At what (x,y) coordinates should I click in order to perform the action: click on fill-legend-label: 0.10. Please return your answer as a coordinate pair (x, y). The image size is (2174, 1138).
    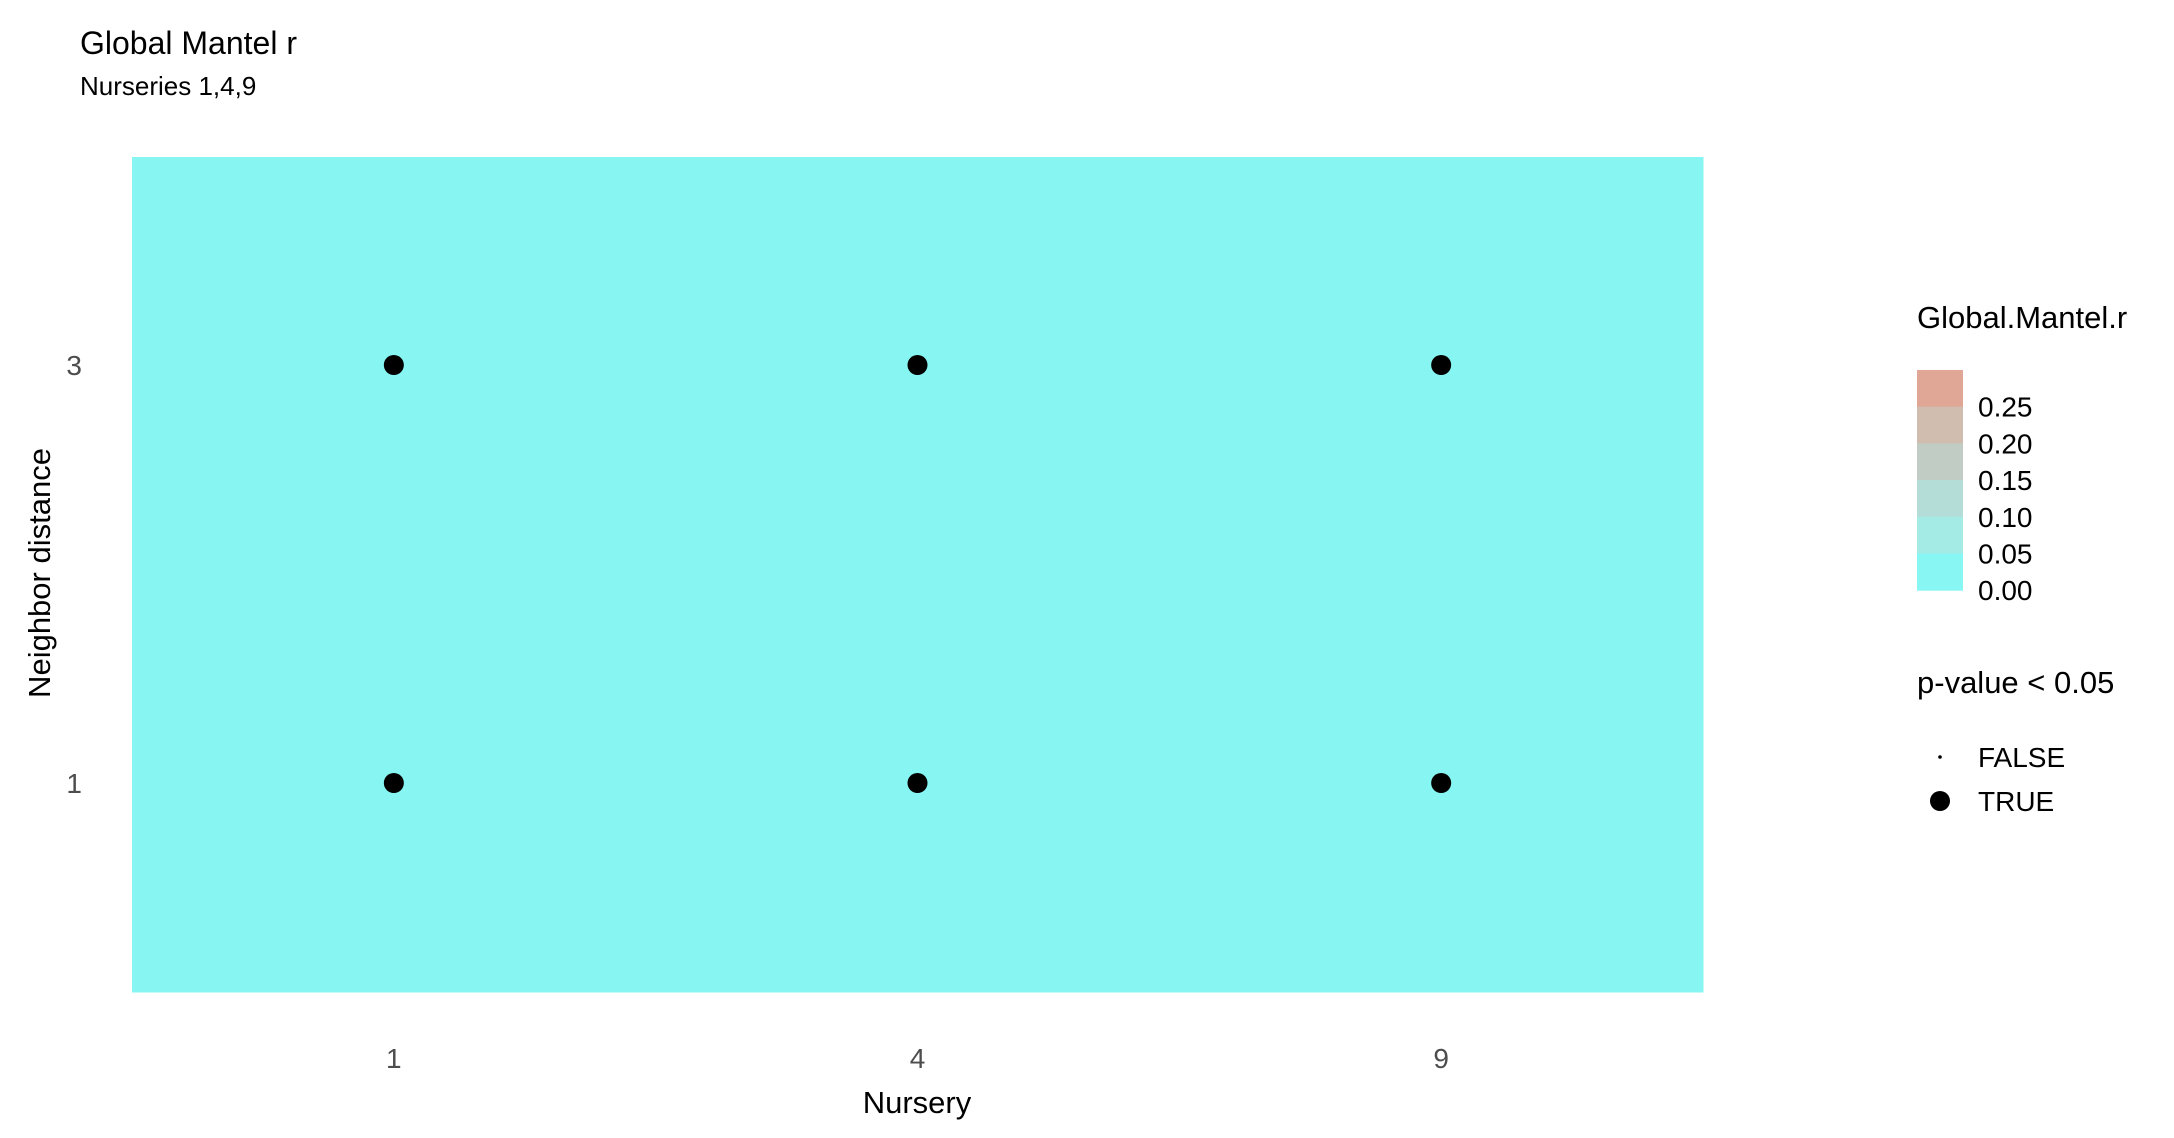
    Looking at the image, I should click on (2005, 517).